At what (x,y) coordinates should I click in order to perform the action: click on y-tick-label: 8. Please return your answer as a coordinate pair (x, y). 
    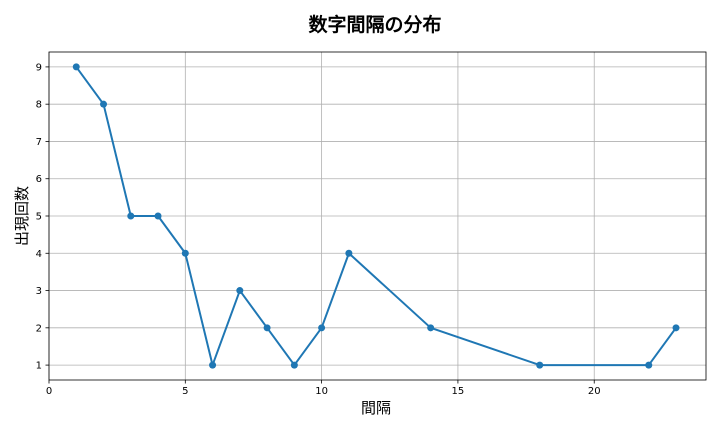
    Looking at the image, I should click on (39, 105).